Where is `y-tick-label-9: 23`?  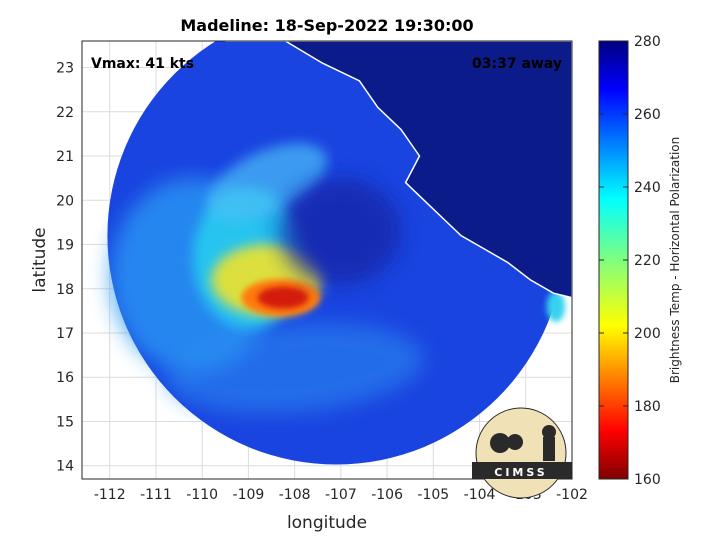 y-tick-label-9: 23 is located at coordinates (65, 69).